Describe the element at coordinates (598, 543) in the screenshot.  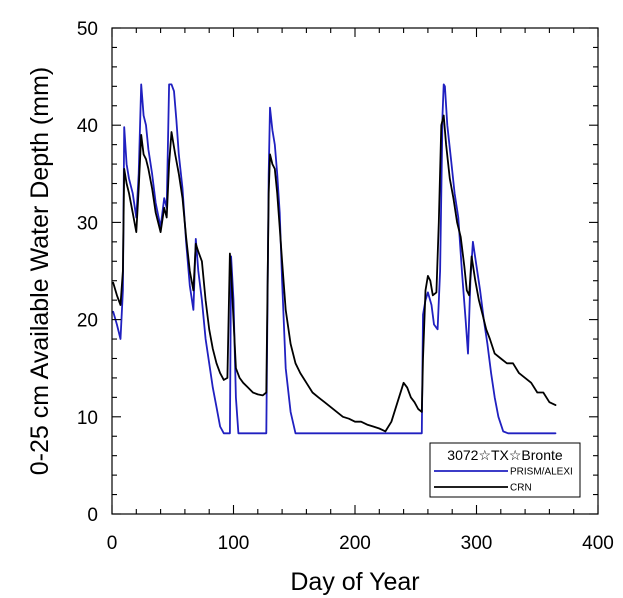
I see `x-tick-label: 400` at that location.